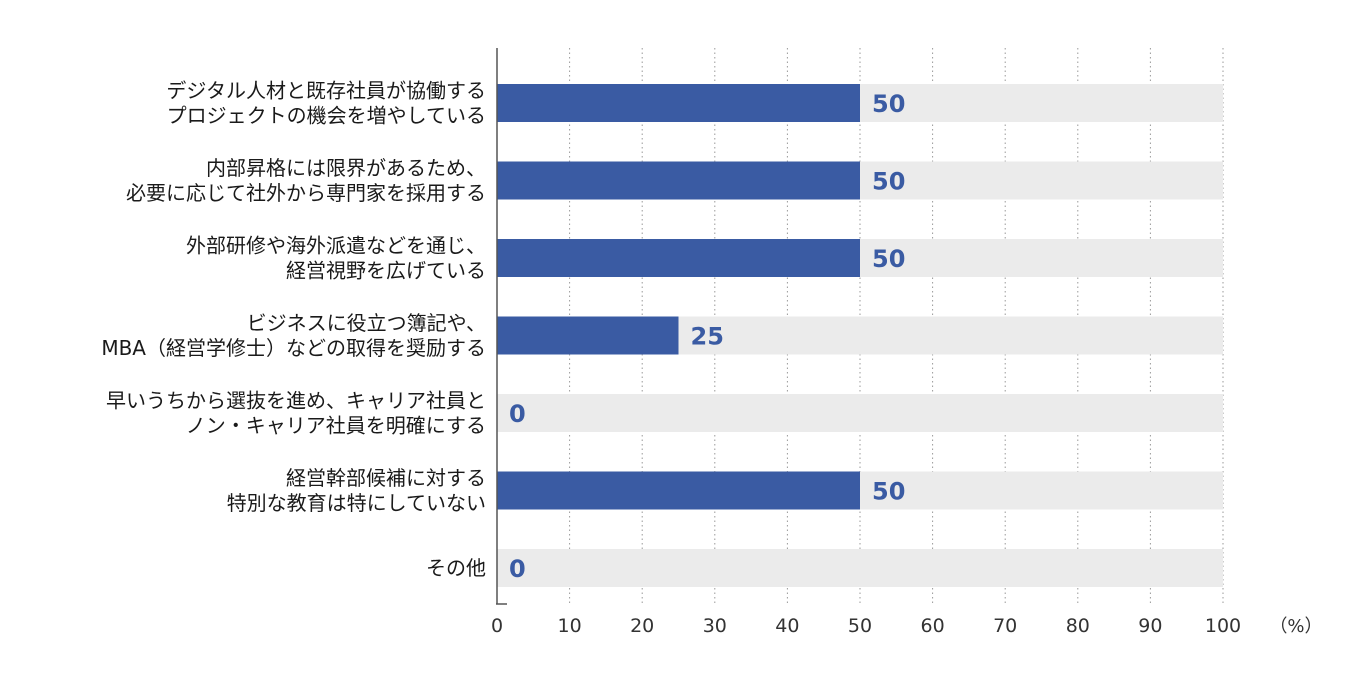  Describe the element at coordinates (1295, 626) in the screenshot. I see `x-axis-unit: （%）` at that location.